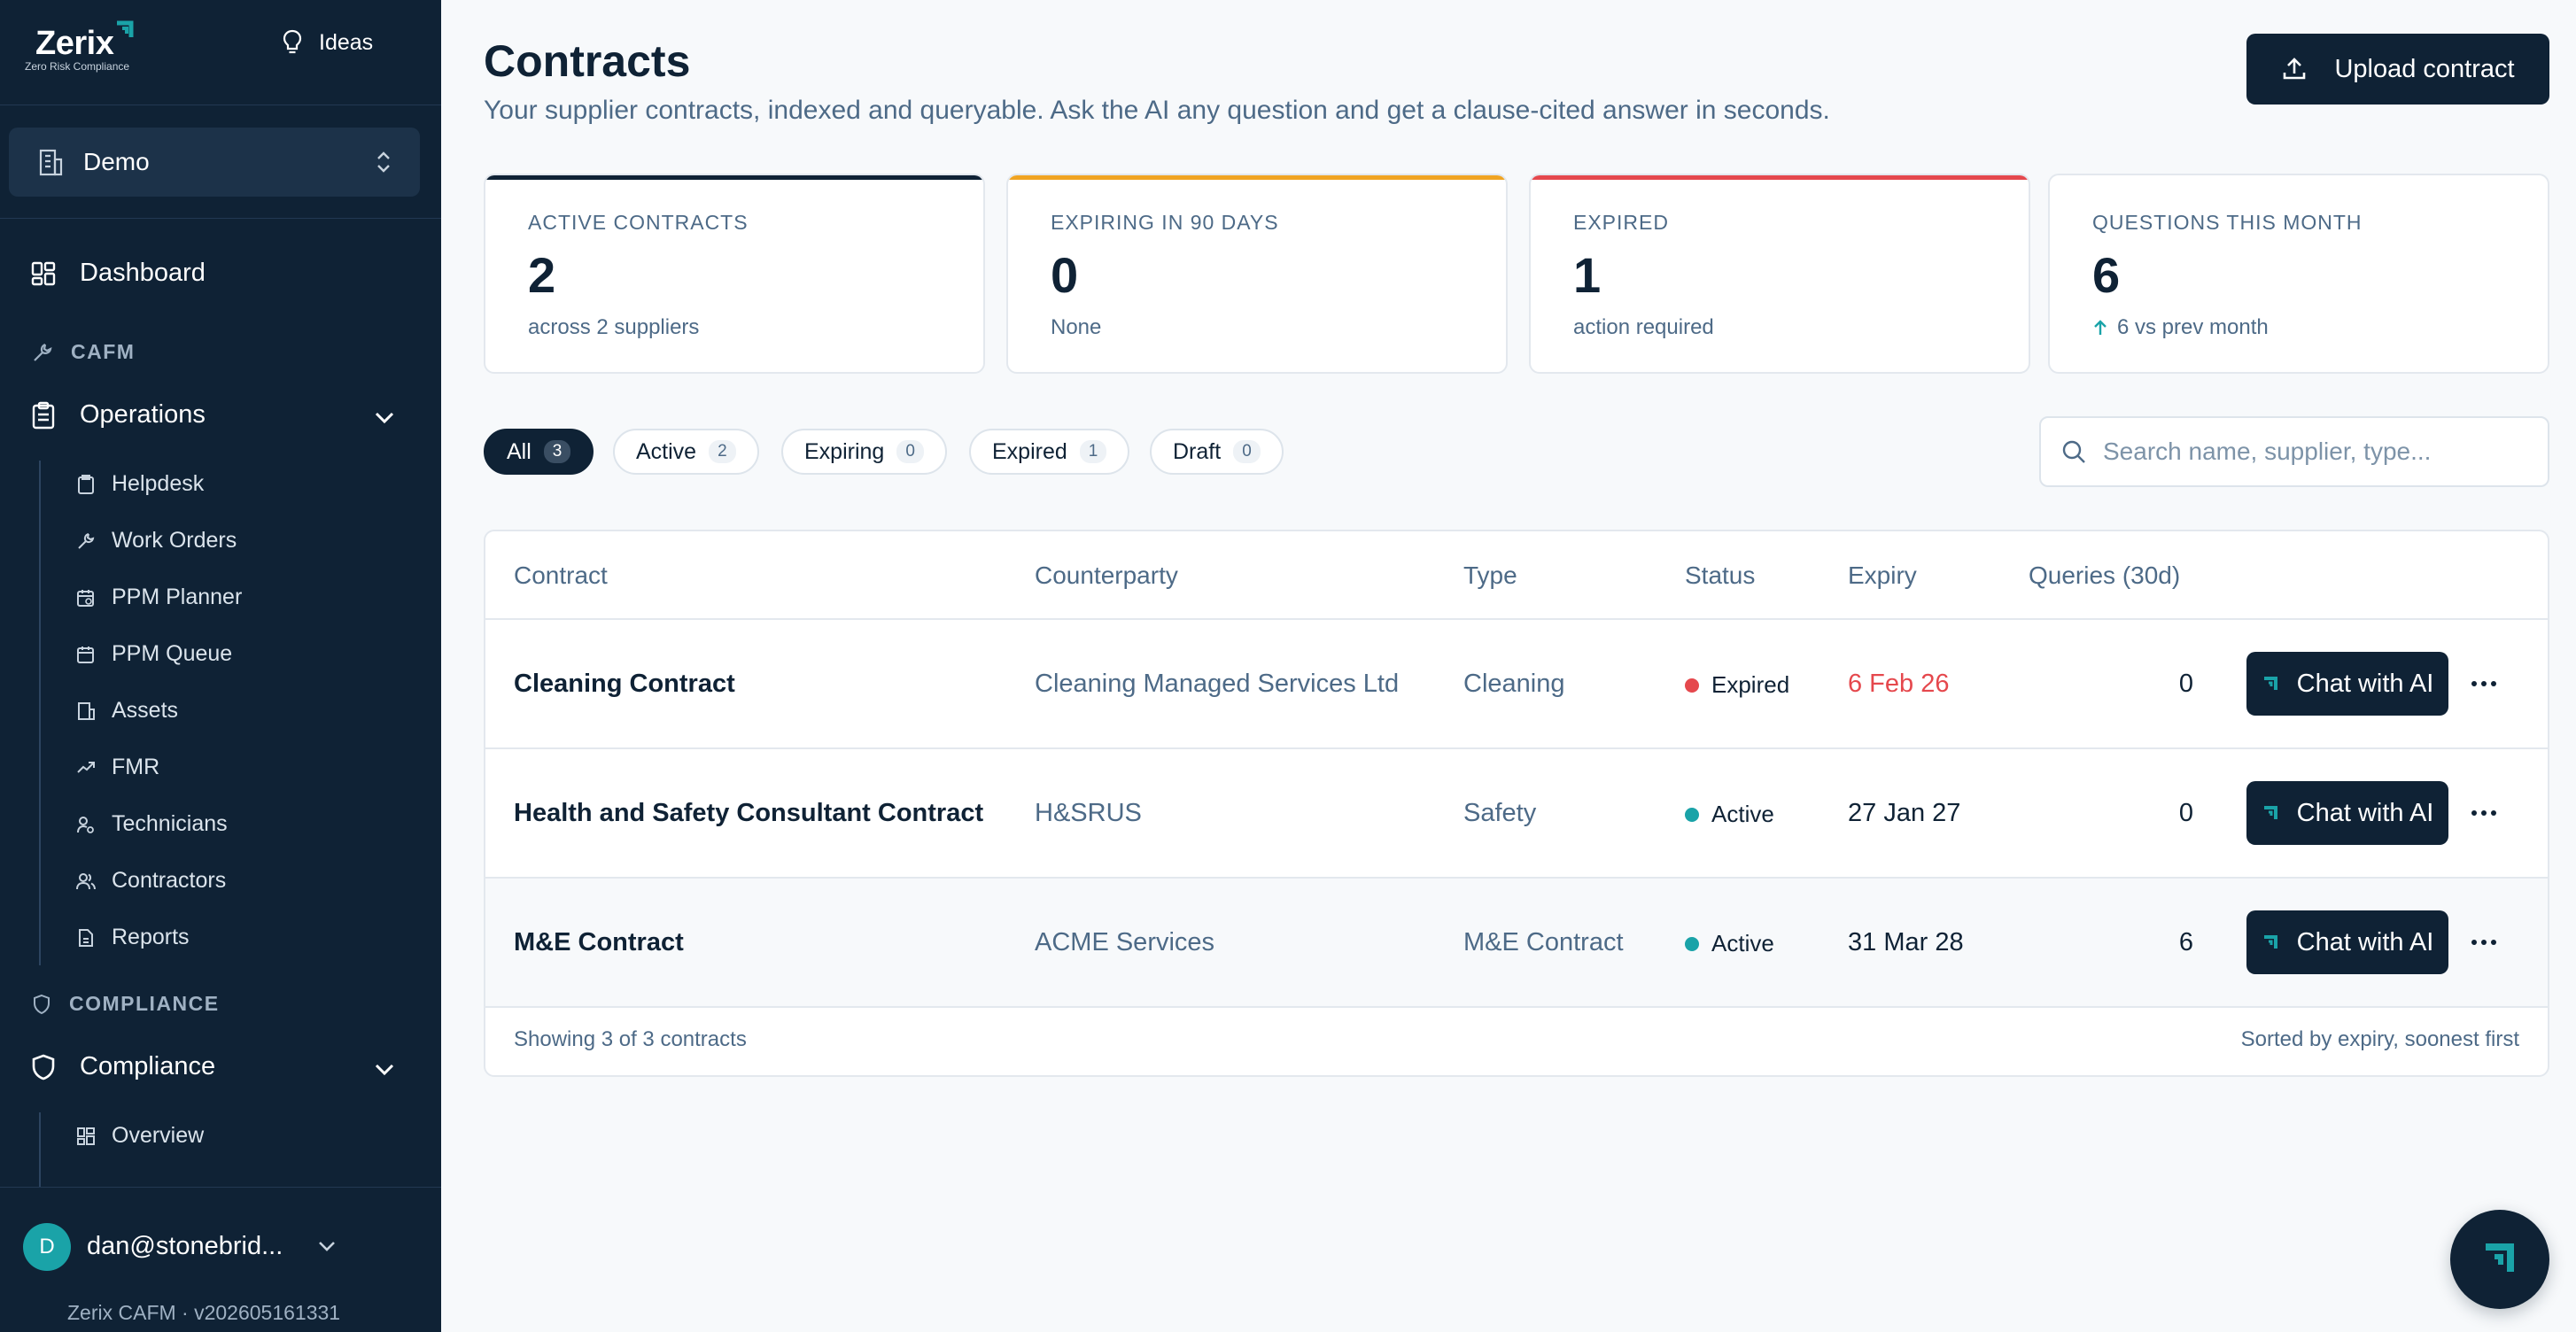 Image resolution: width=2576 pixels, height=1332 pixels. What do you see at coordinates (1165, 222) in the screenshot?
I see `stat-label: EXPIRING IN 90 DAYS` at bounding box center [1165, 222].